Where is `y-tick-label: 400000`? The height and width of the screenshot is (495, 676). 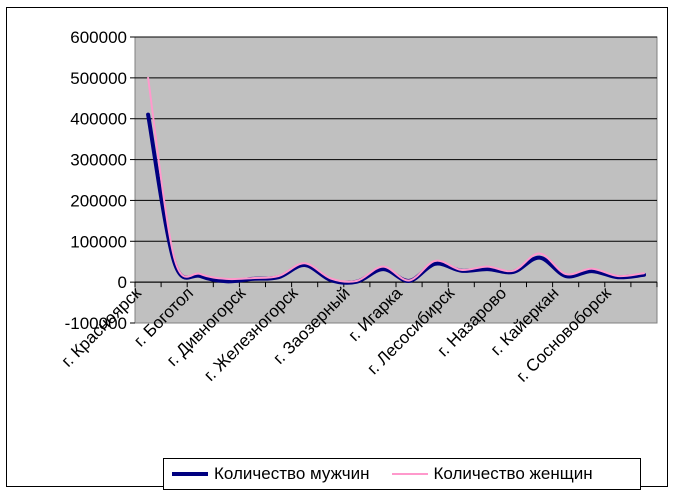
y-tick-label: 400000 is located at coordinates (98, 119).